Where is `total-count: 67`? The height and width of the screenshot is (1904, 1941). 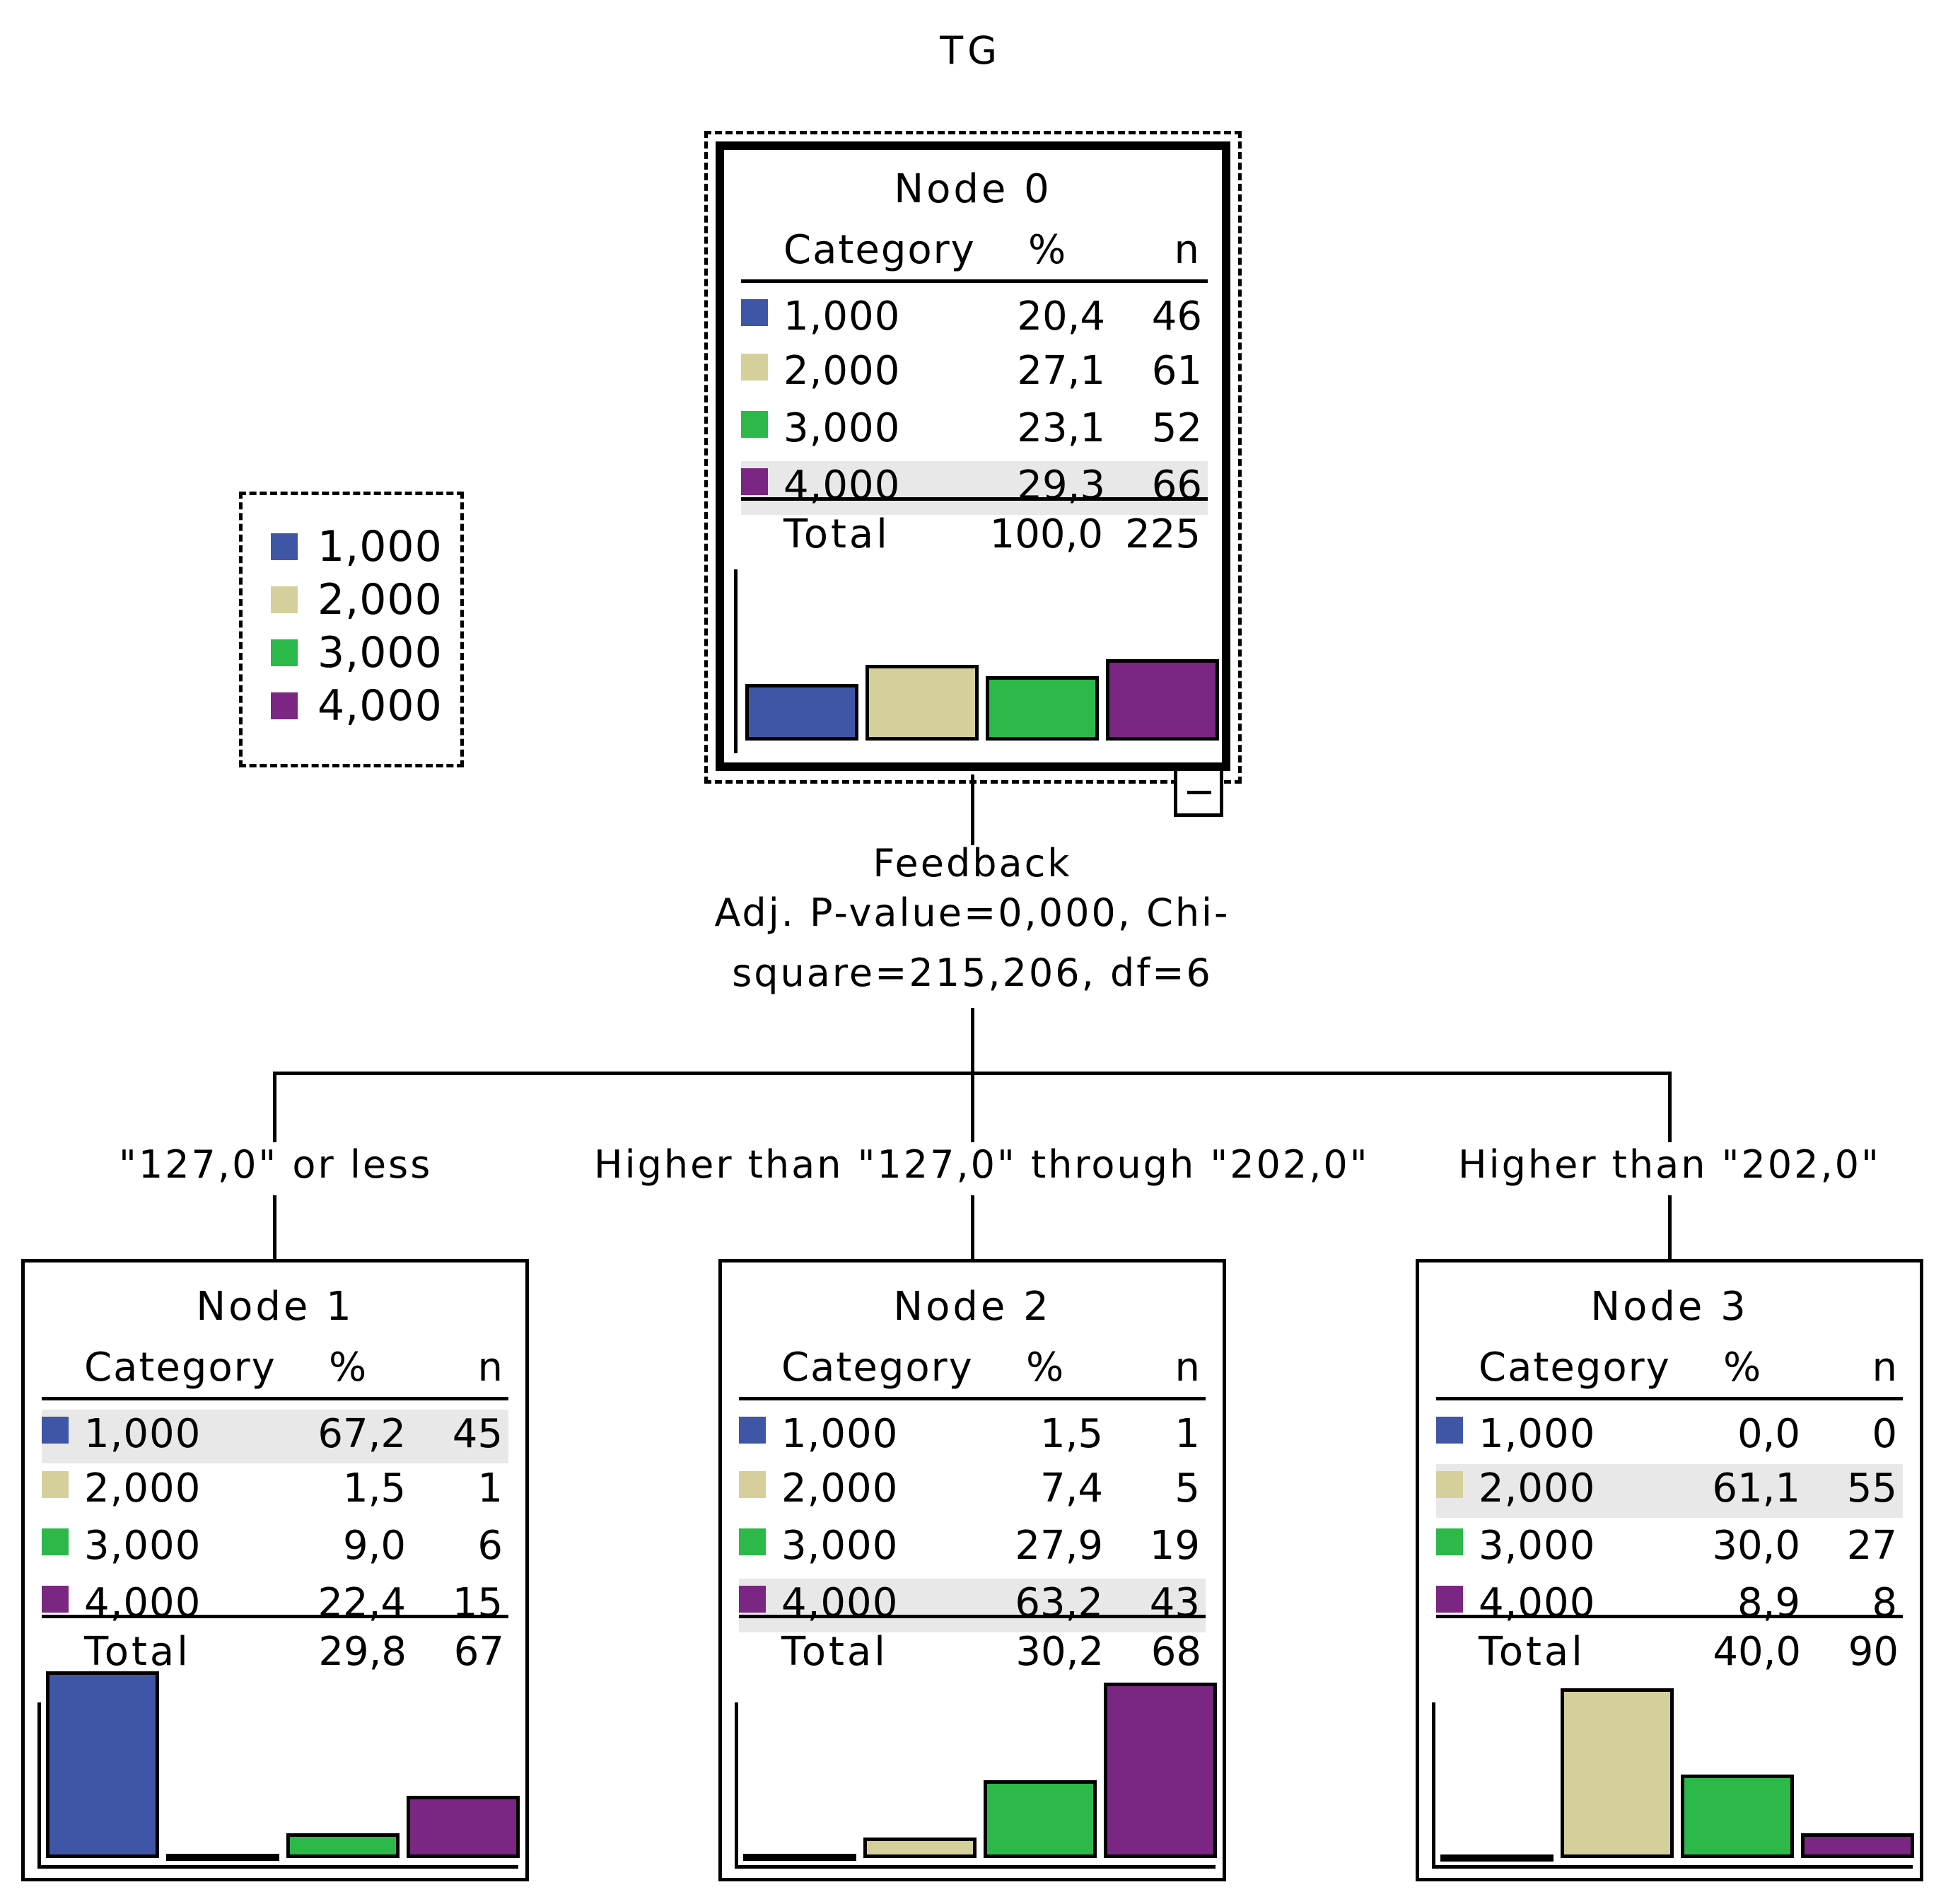
total-count: 67 is located at coordinates (479, 1652).